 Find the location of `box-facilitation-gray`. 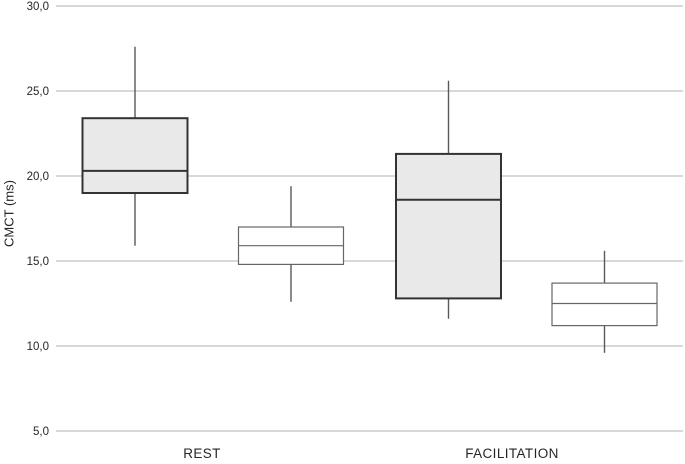

box-facilitation-gray is located at coordinates (448, 226).